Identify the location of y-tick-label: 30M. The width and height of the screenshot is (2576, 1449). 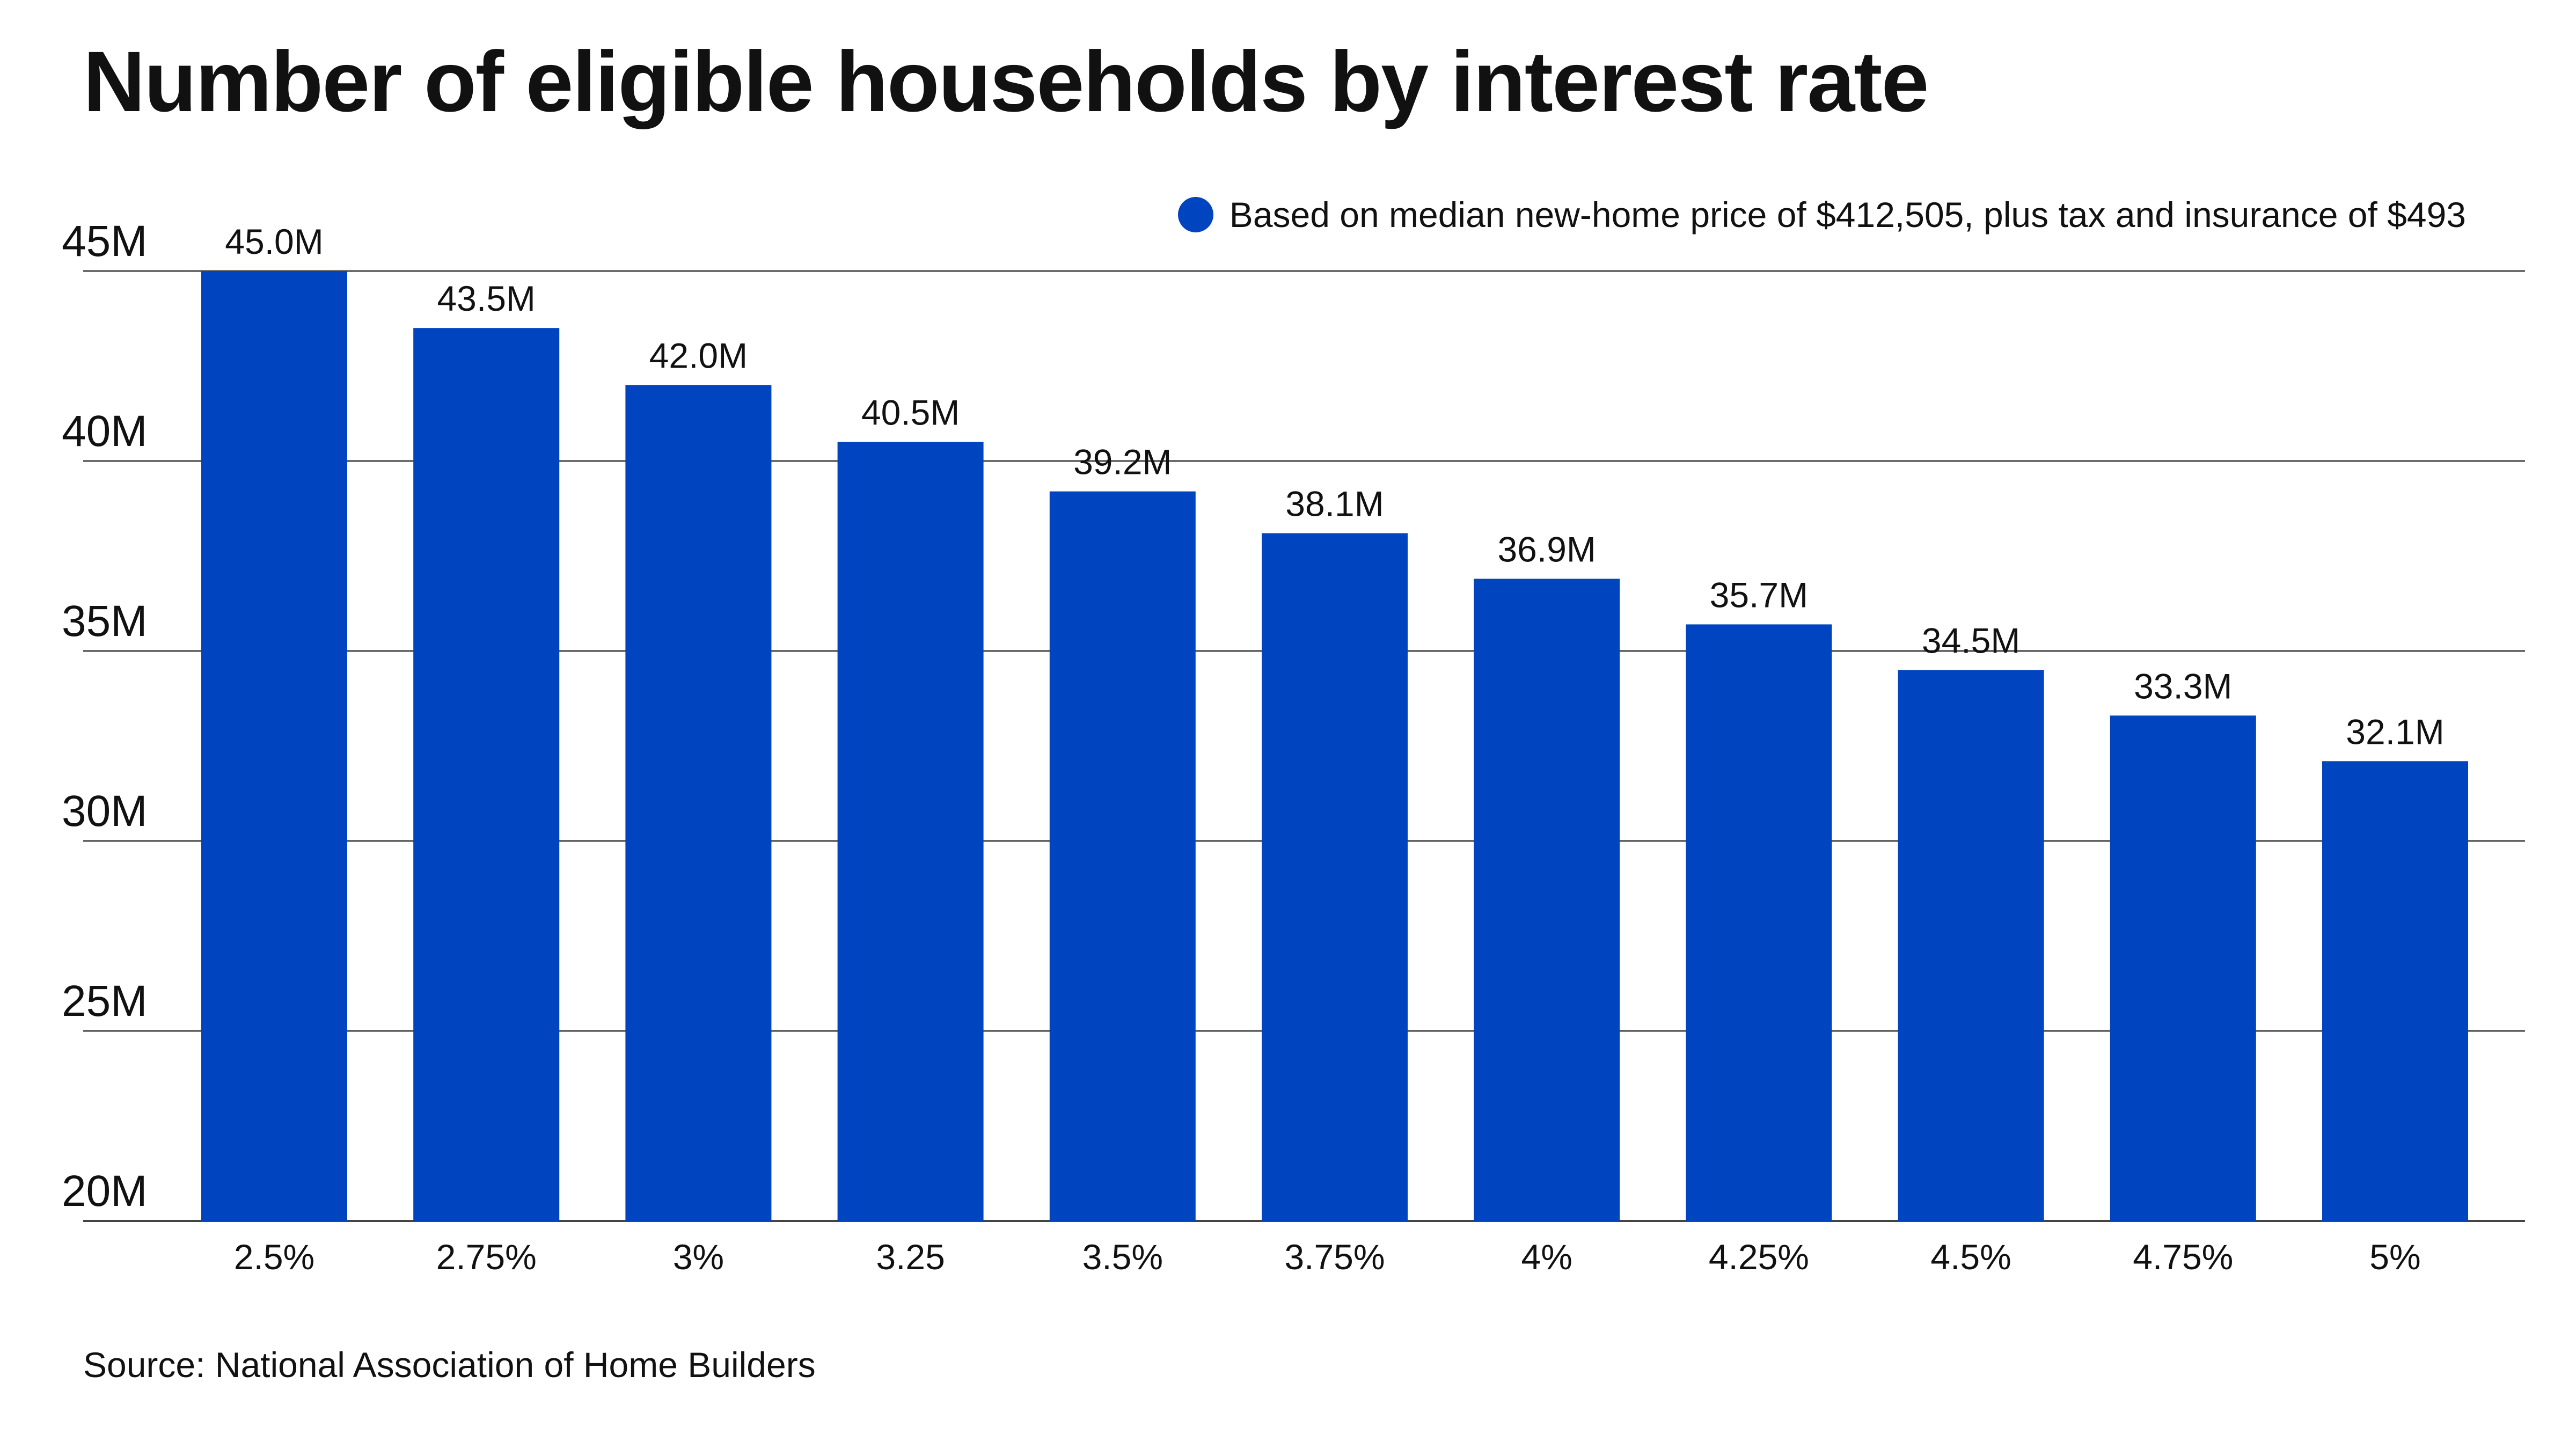
(105, 811).